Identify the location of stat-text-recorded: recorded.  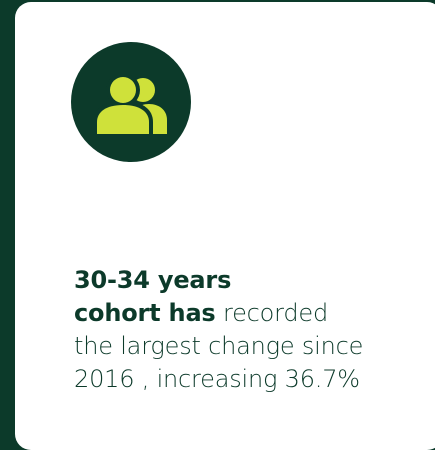
(272, 313).